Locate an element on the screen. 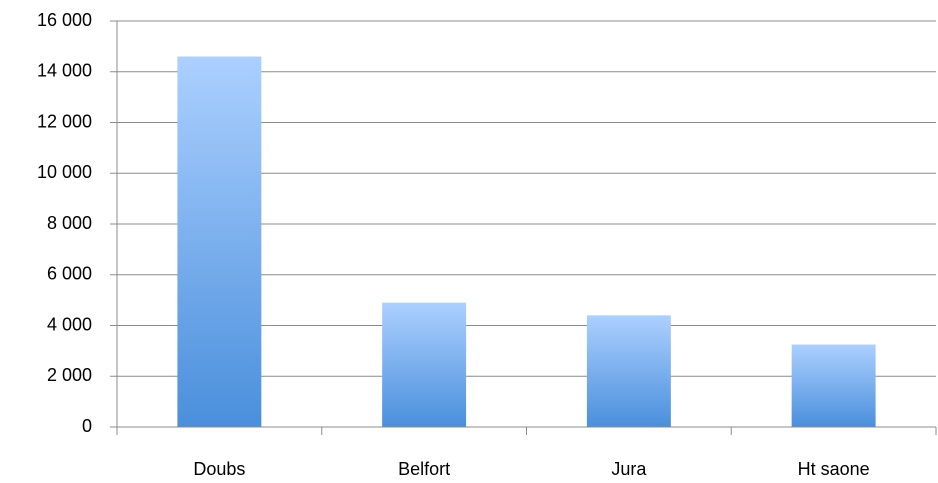 This screenshot has width=938, height=483. y-tick-label: 8 000 is located at coordinates (69, 223).